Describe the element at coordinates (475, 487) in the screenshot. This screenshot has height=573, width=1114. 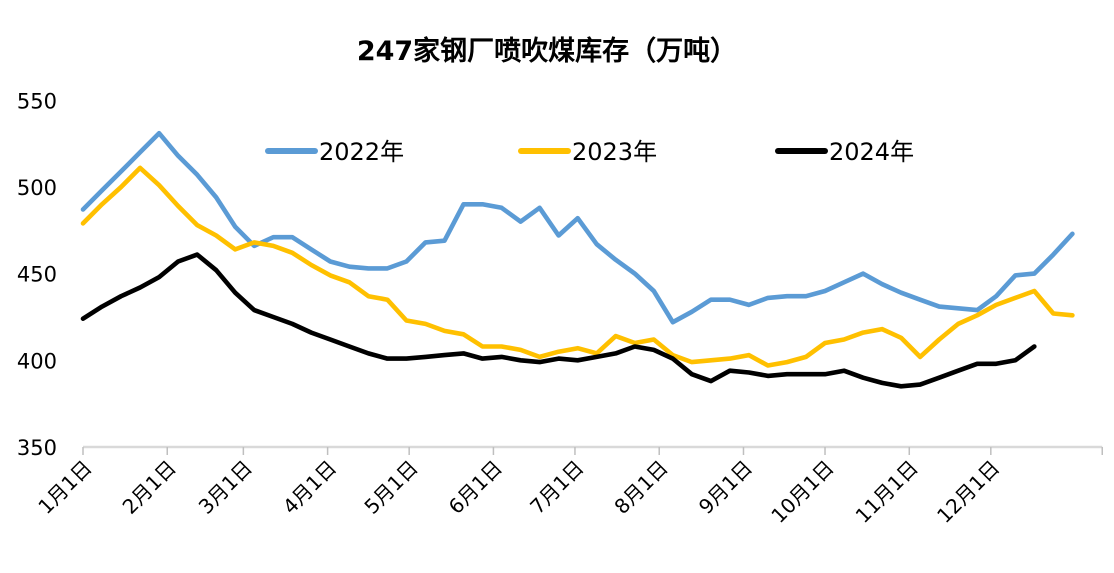
I see `x-tick-label-6月1日: 6月1日` at that location.